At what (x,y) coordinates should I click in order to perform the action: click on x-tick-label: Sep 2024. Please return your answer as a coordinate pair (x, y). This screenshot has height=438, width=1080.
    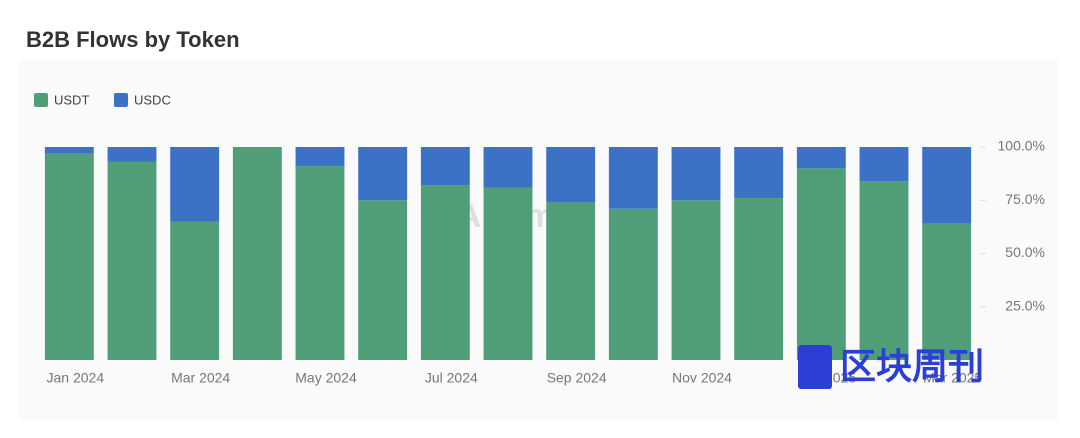
    Looking at the image, I should click on (577, 378).